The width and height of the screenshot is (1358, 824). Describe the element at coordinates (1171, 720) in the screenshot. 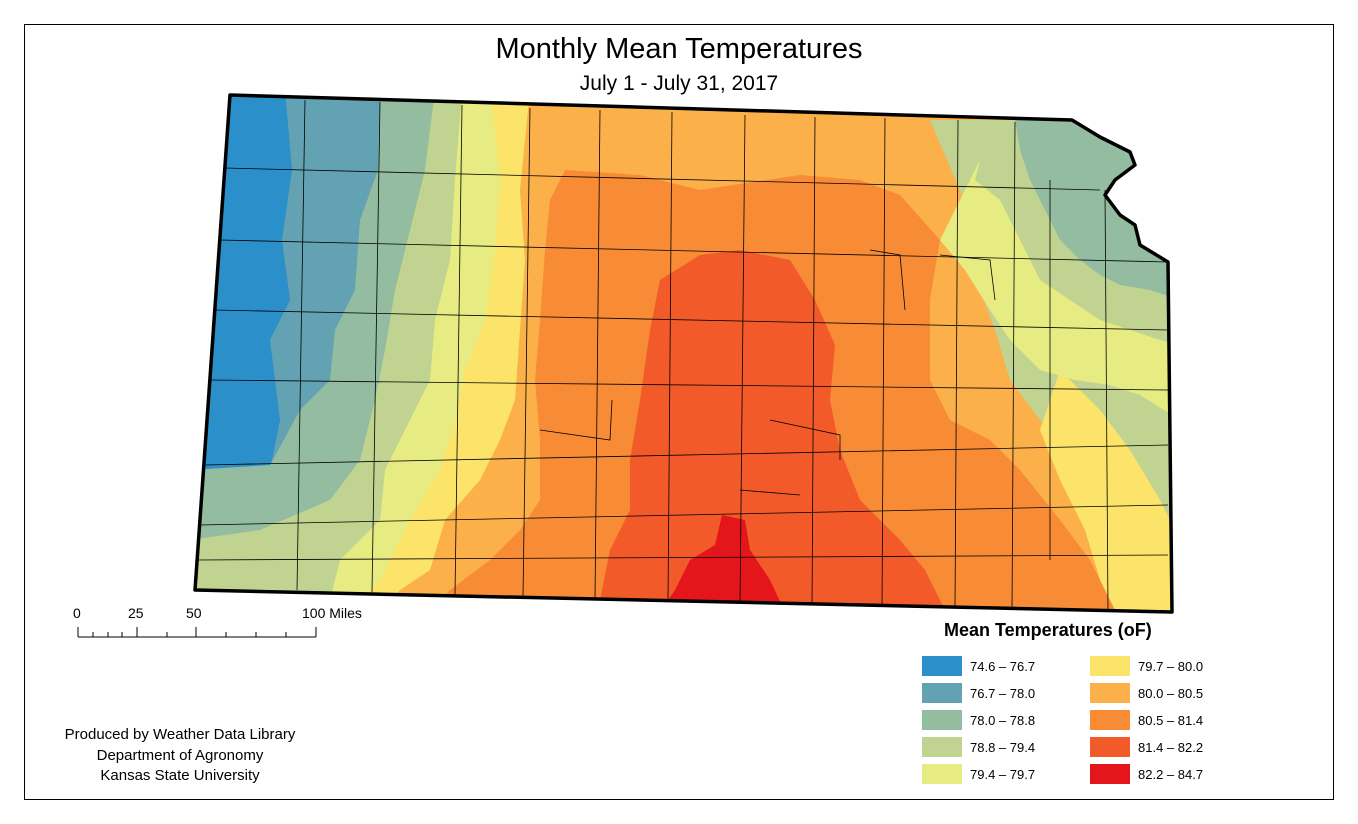

I see `legend-label: 80.5 – 81.4` at that location.